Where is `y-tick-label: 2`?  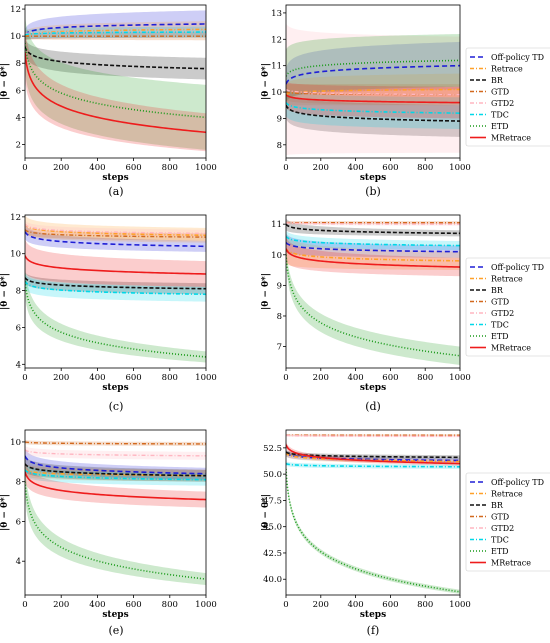
y-tick-label: 2 is located at coordinates (18, 145).